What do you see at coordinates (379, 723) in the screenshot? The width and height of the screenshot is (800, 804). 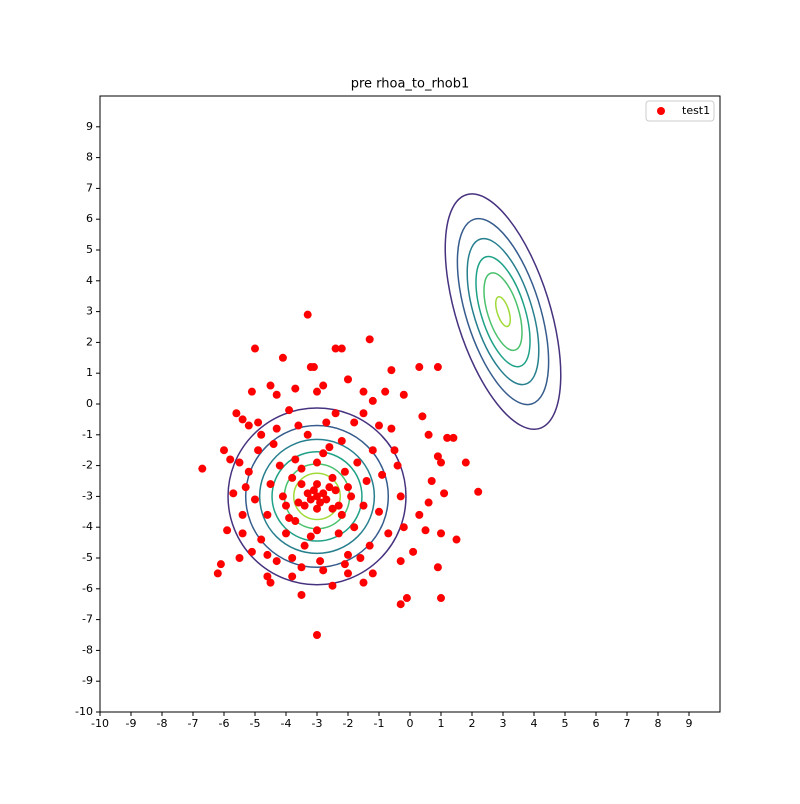 I see `x-tick-label: -1` at bounding box center [379, 723].